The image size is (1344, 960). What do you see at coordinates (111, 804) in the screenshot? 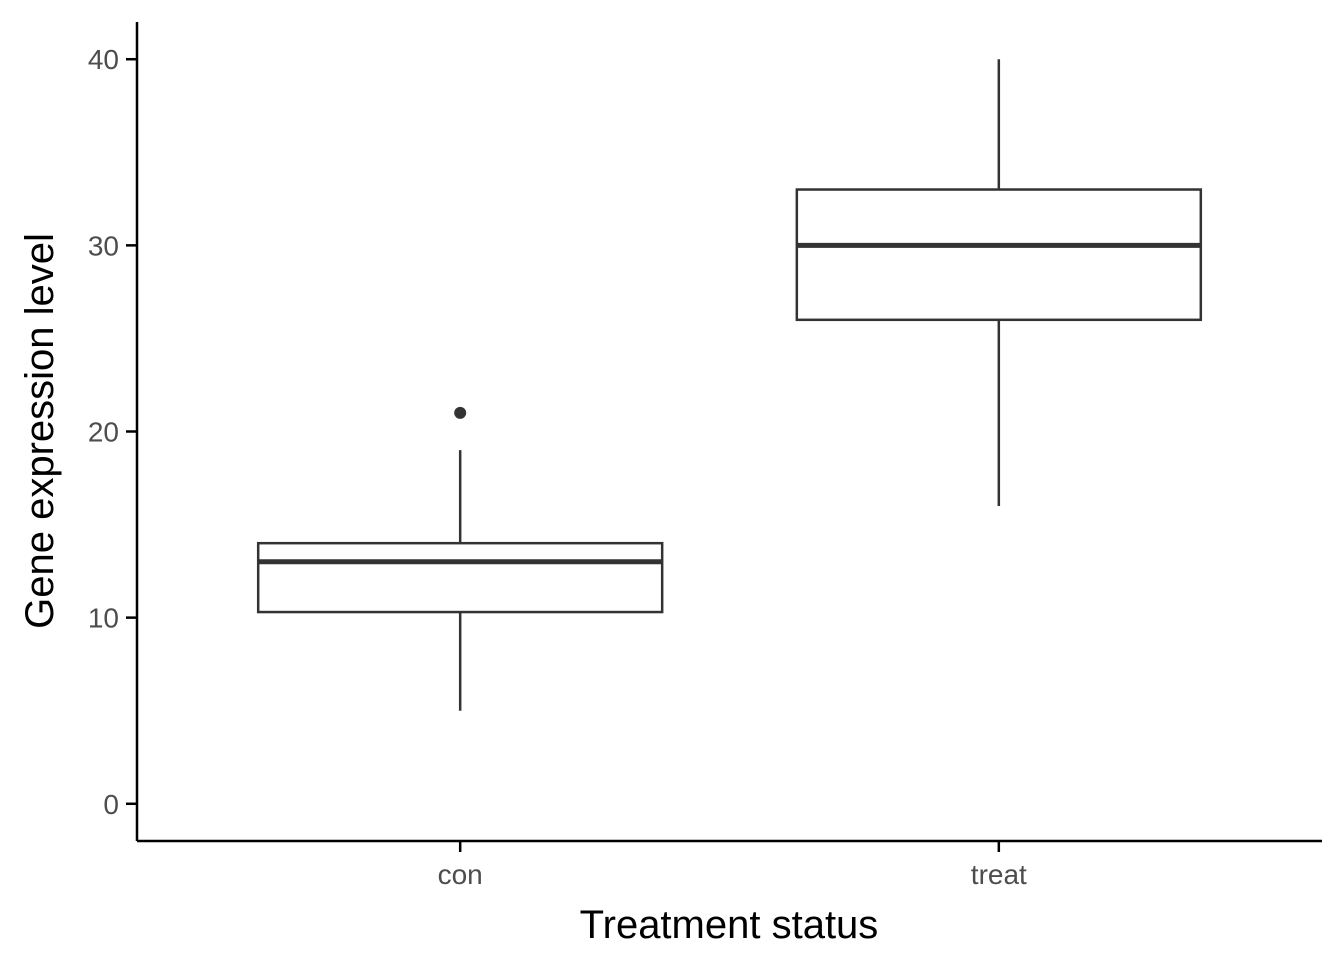
I see `y-tick-label-0: 0` at bounding box center [111, 804].